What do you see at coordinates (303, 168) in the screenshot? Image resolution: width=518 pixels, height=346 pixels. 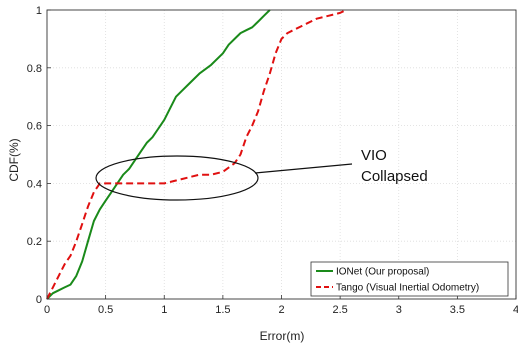 I see `annotation-pointer` at bounding box center [303, 168].